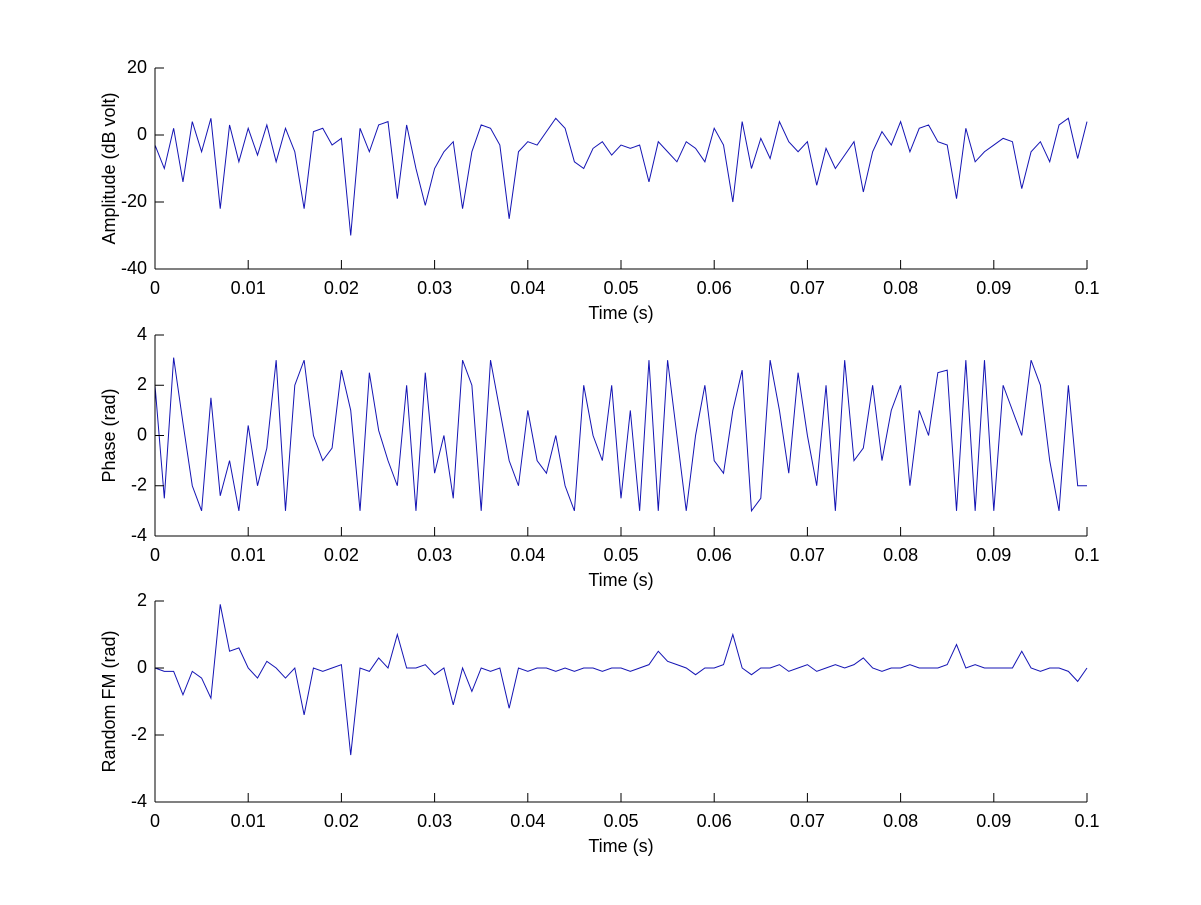 This screenshot has height=905, width=1201. I want to click on y-axis-label: Phase (rad), so click(109, 435).